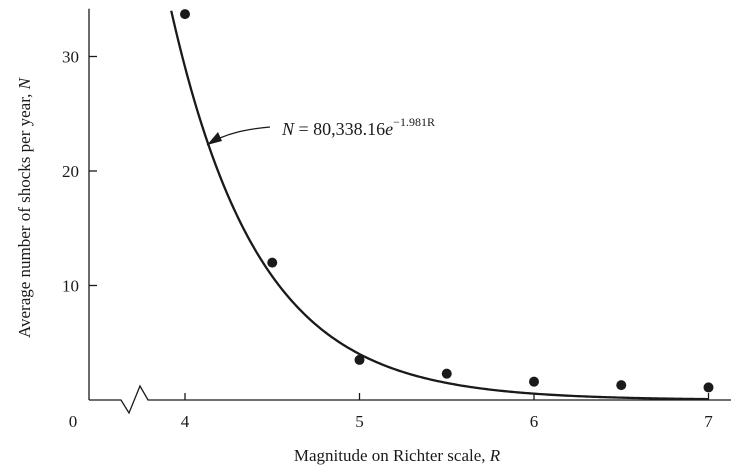  I want to click on equation-base: e, so click(389, 129).